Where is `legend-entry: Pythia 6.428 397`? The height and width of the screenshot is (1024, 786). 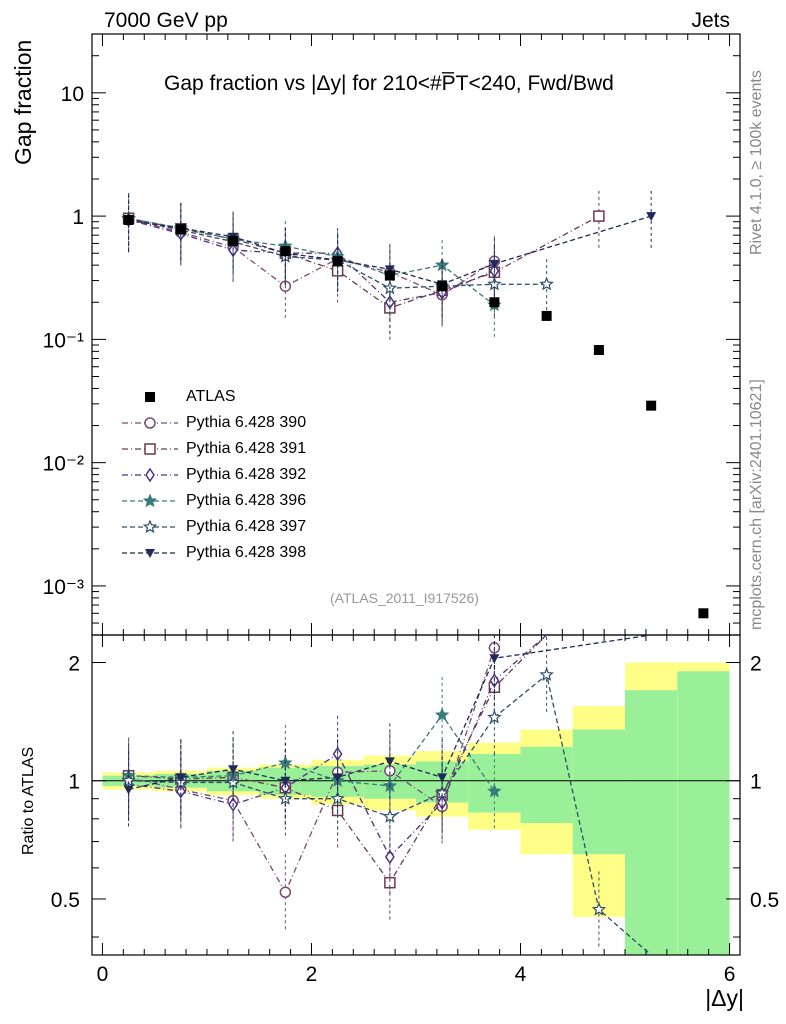 legend-entry: Pythia 6.428 397 is located at coordinates (213, 527).